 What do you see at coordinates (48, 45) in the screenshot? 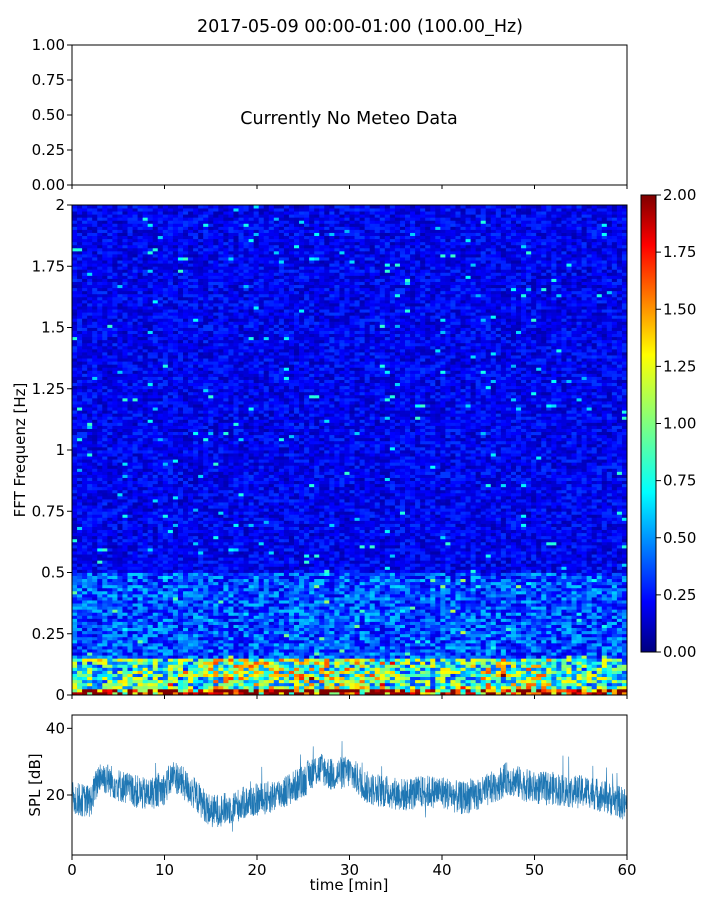
I see `meteo-ytick-label: 1.00` at bounding box center [48, 45].